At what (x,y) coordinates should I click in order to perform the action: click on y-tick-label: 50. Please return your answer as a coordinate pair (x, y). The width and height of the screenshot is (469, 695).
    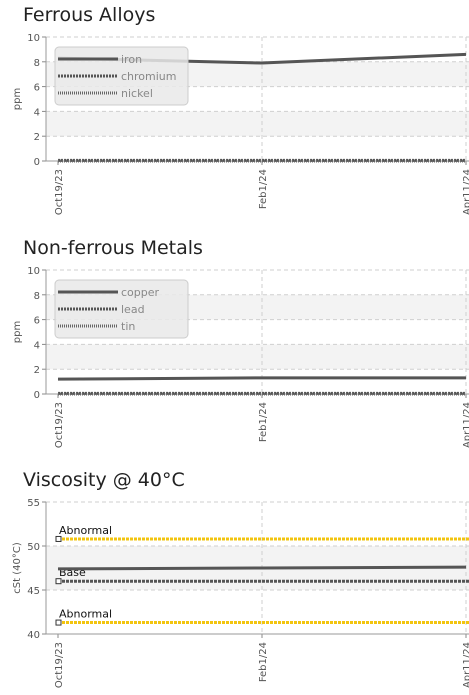
    Looking at the image, I should click on (33, 547).